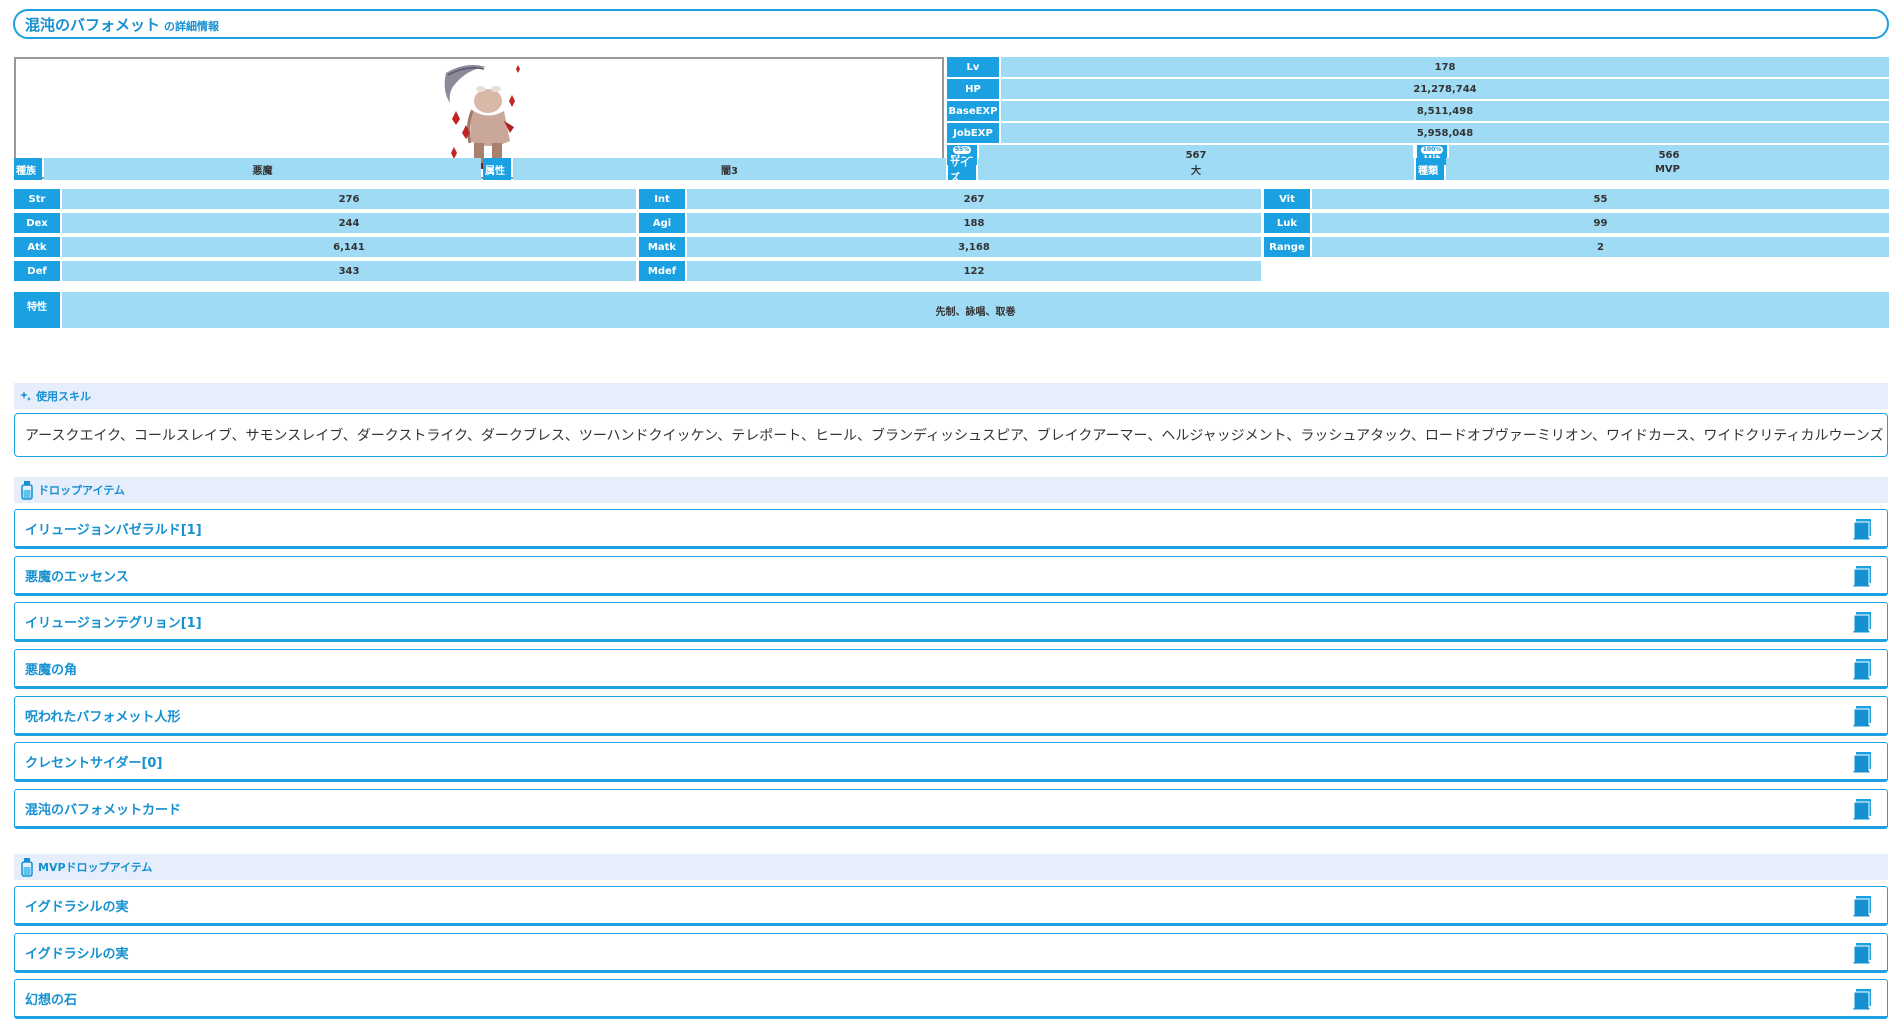  What do you see at coordinates (1445, 111) in the screenshot?
I see `base-exp-value: 8,511,498` at bounding box center [1445, 111].